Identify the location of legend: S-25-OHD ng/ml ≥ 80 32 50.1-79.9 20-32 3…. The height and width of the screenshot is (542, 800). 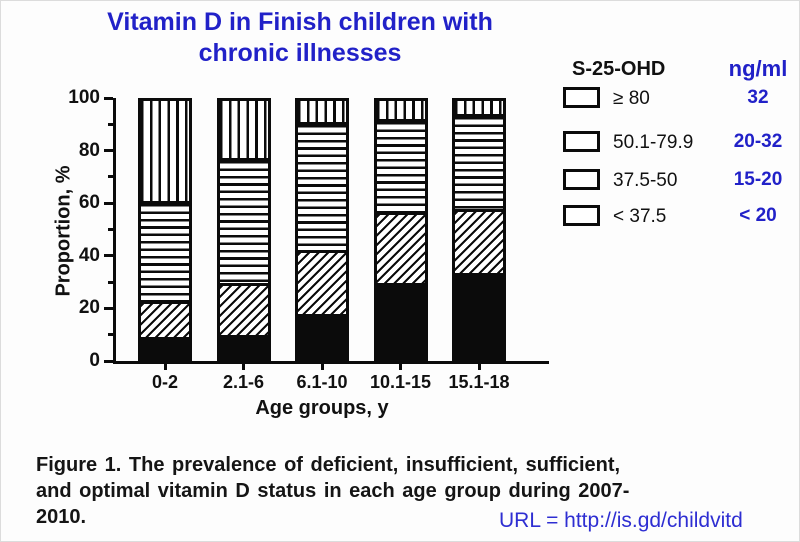
(679, 146).